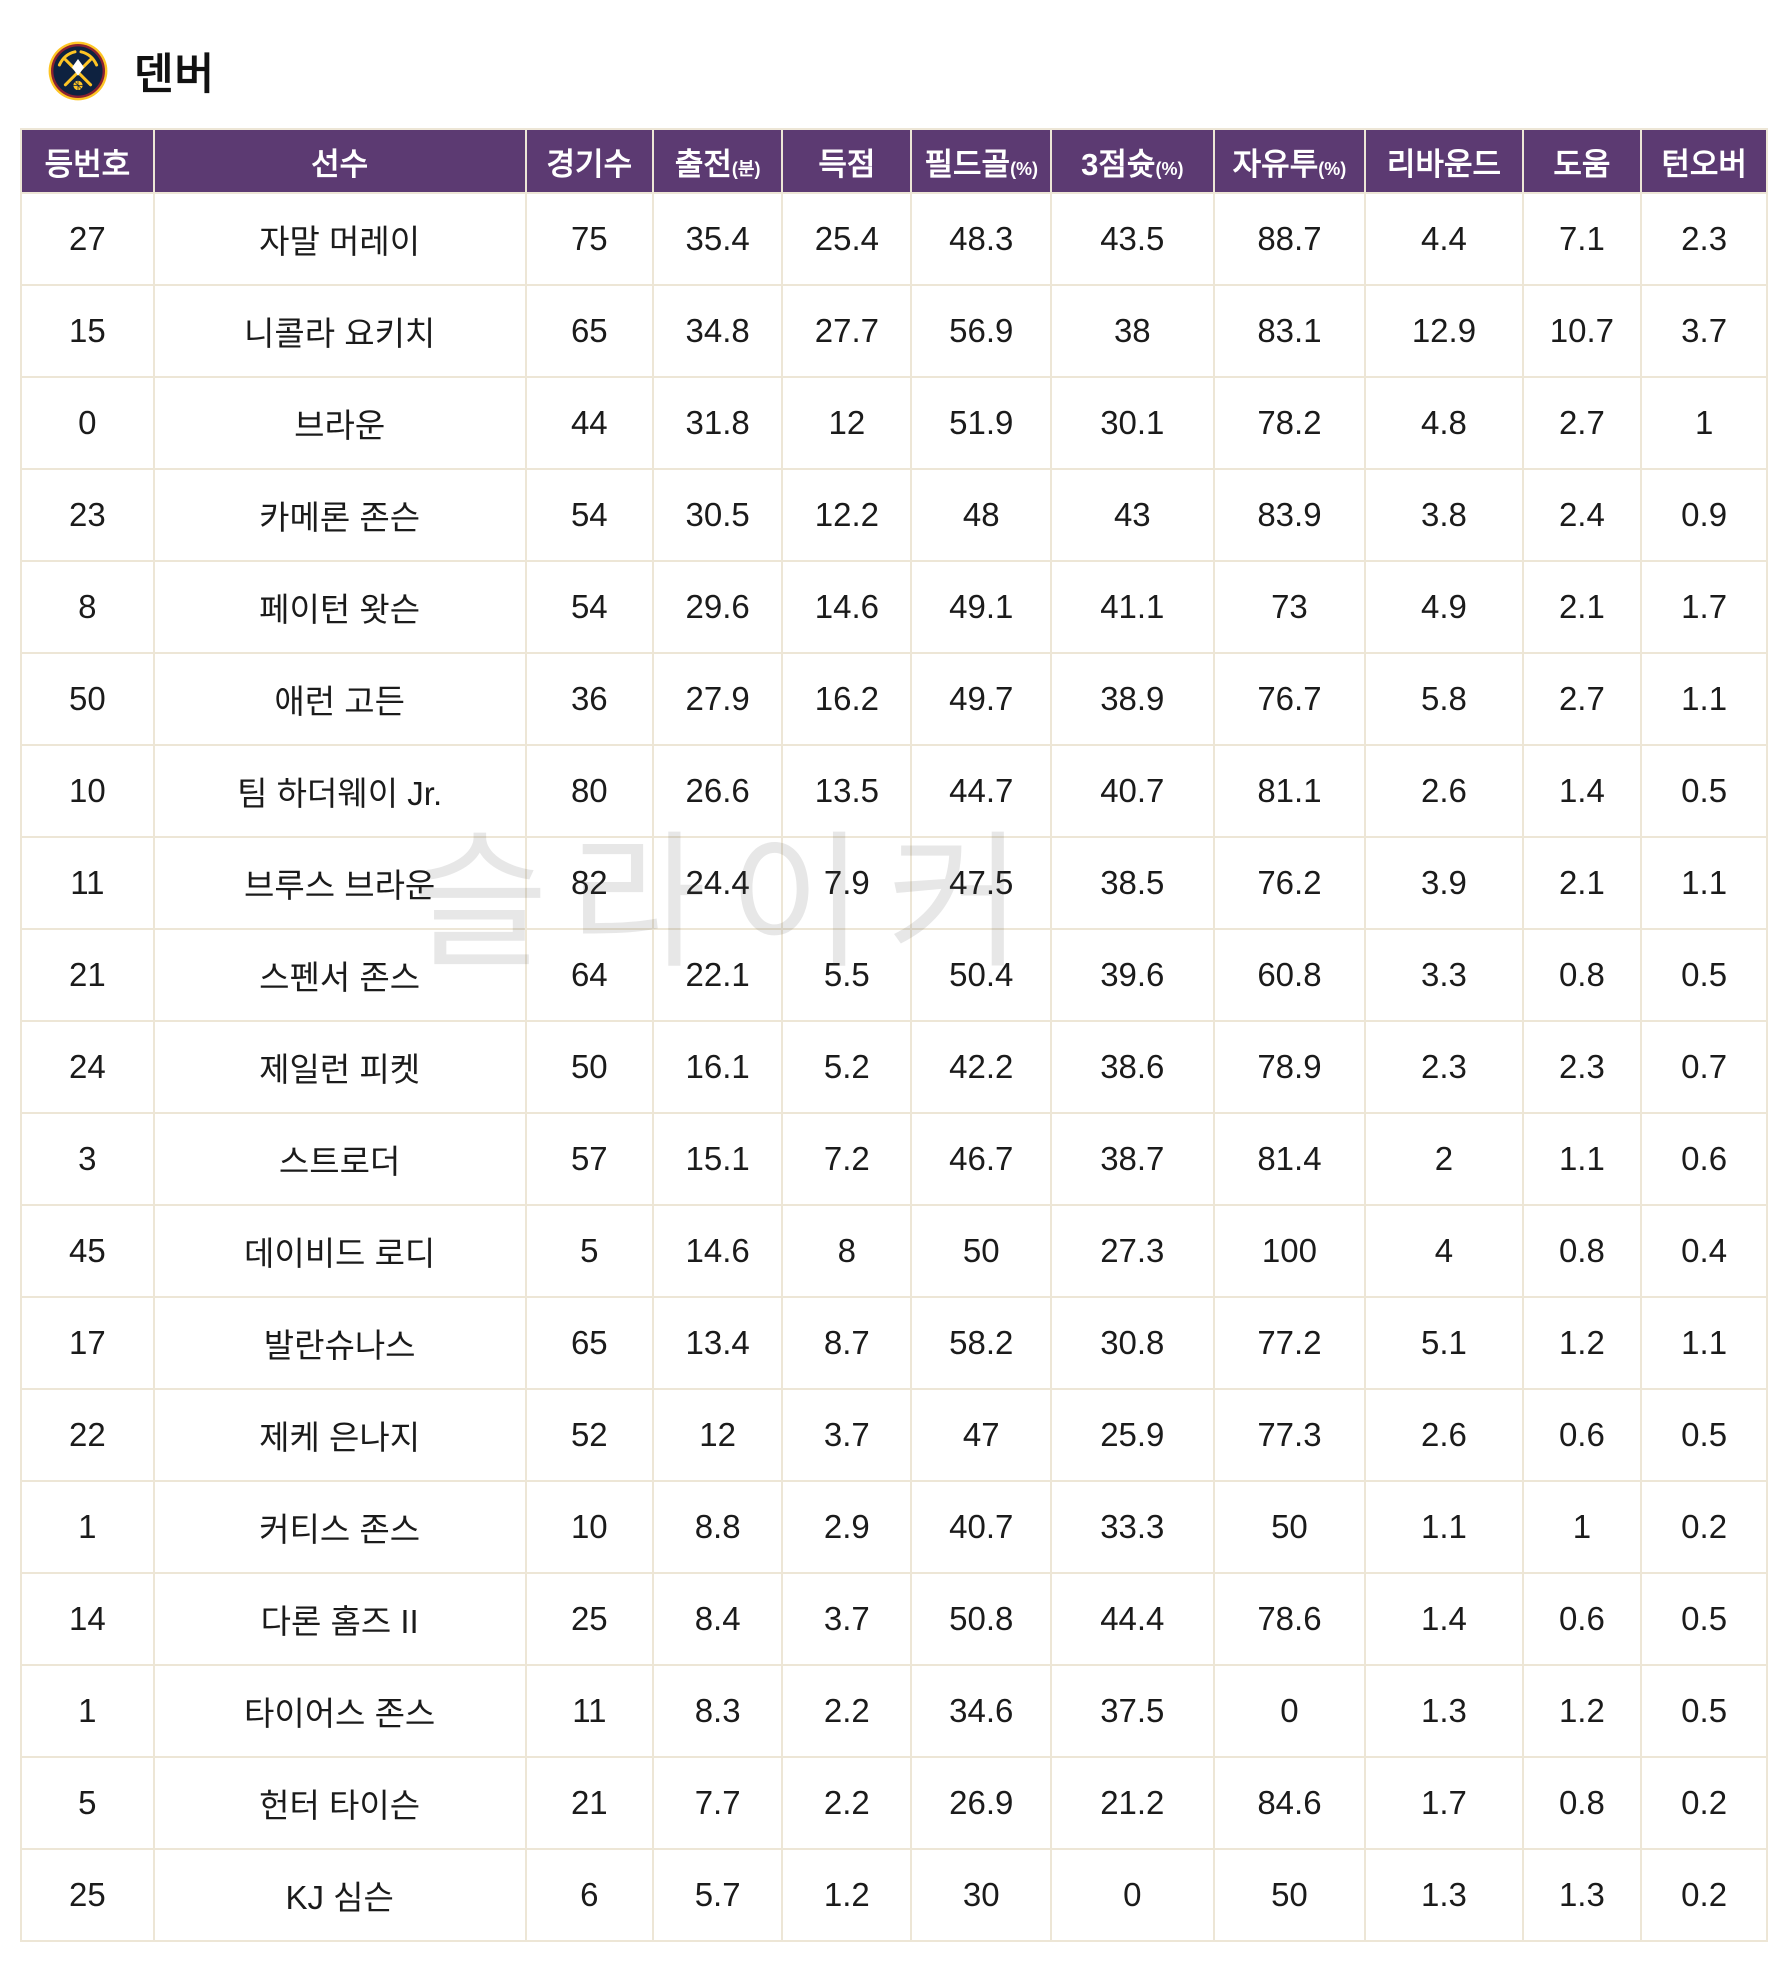  Describe the element at coordinates (1444, 1803) in the screenshot. I see `stat-cell: 1.7` at that location.